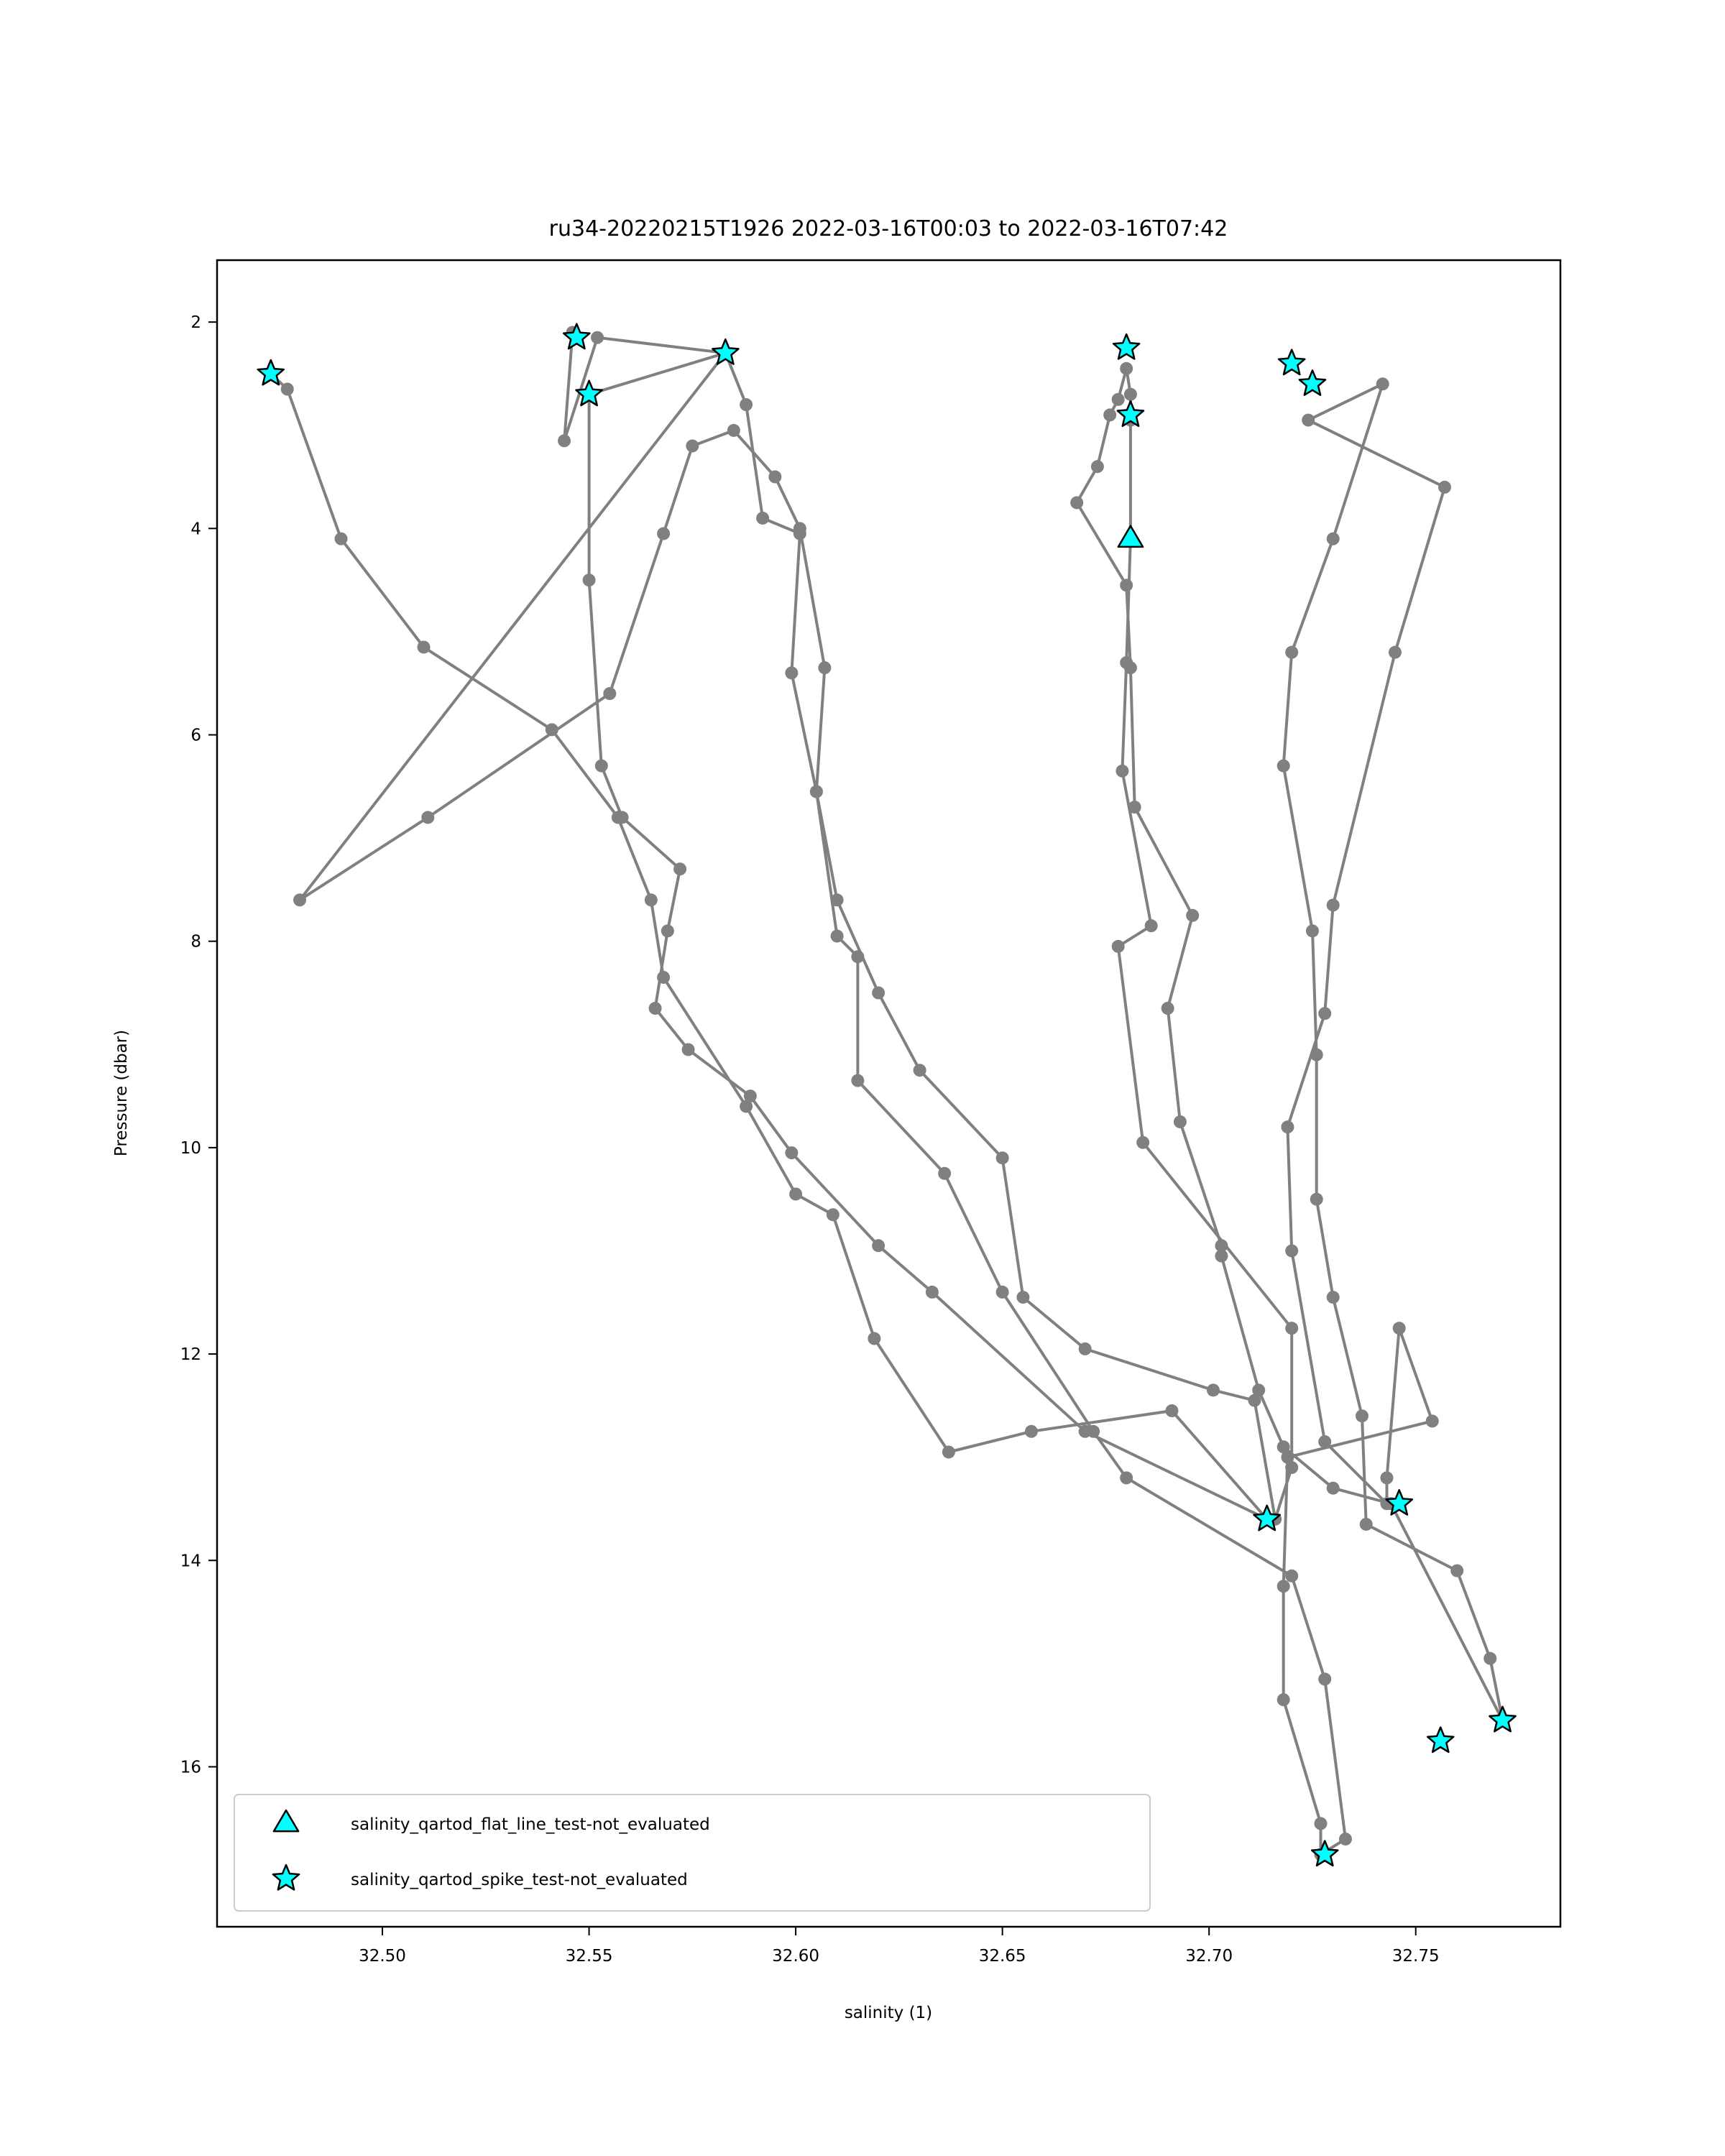 The height and width of the screenshot is (2156, 1725). What do you see at coordinates (195, 529) in the screenshot?
I see `y-tick-label: 4` at bounding box center [195, 529].